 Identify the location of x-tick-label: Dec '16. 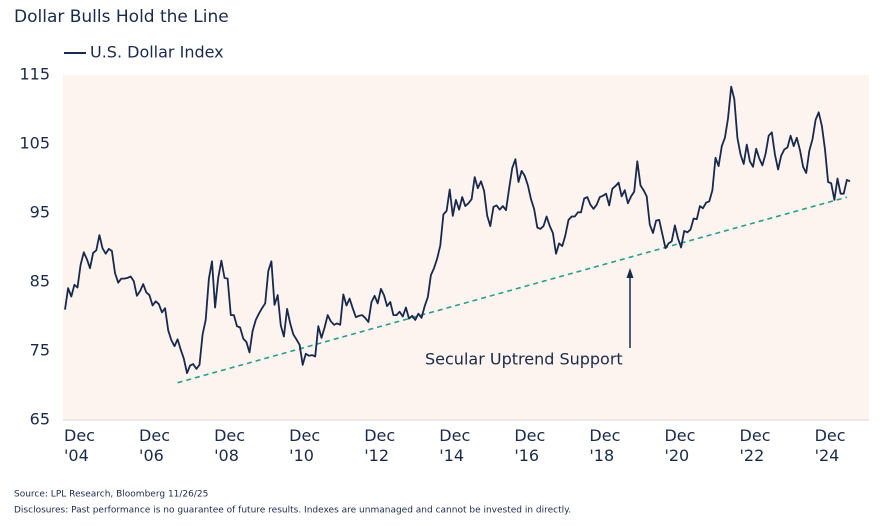
(529, 445).